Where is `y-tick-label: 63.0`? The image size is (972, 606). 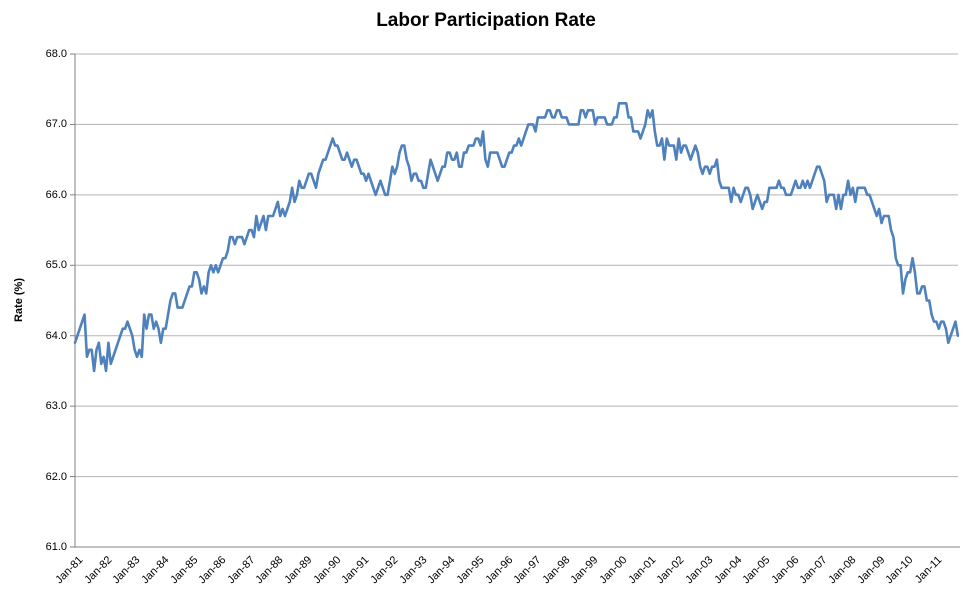
y-tick-label: 63.0 is located at coordinates (56, 406).